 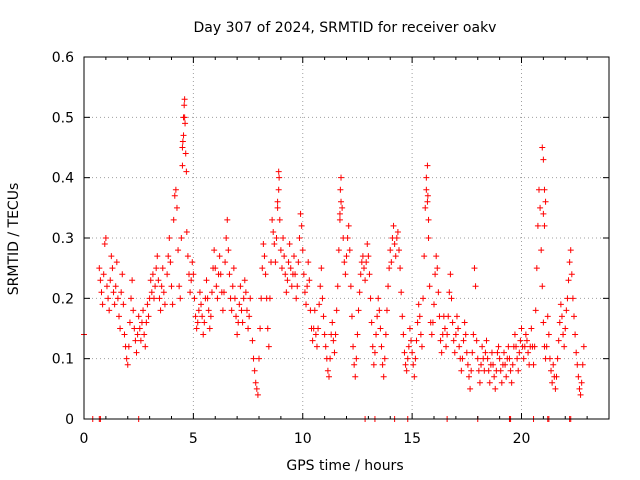 What do you see at coordinates (63, 299) in the screenshot?
I see `y-tick-label: 0.2` at bounding box center [63, 299].